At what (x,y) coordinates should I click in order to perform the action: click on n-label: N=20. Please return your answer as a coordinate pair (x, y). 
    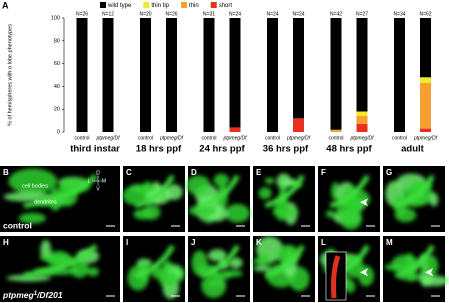
    Looking at the image, I should click on (145, 14).